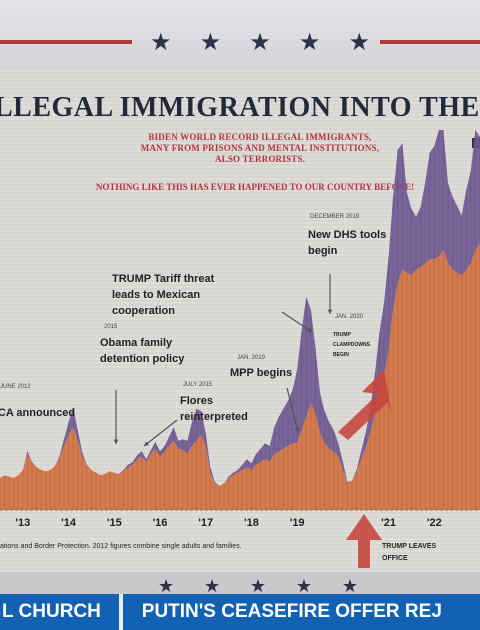 The image size is (480, 630). Describe the element at coordinates (352, 345) in the screenshot. I see `event-label: CLAMPDOWNS` at that location.